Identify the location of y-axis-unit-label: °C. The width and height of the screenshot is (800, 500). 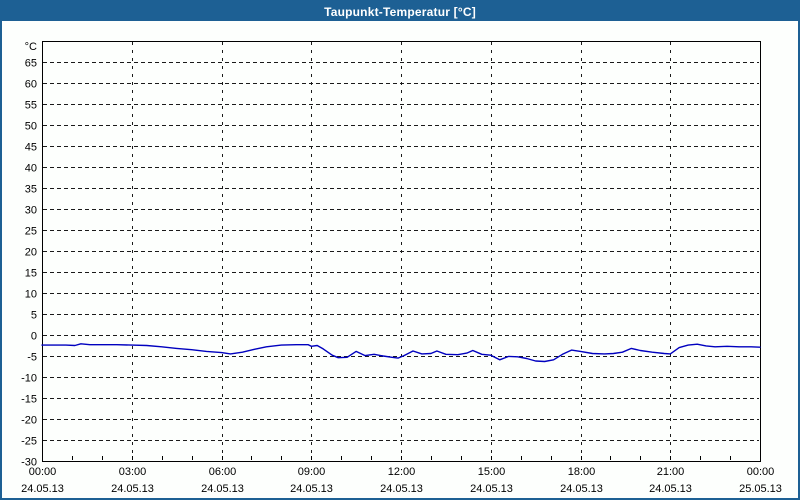
(31, 47).